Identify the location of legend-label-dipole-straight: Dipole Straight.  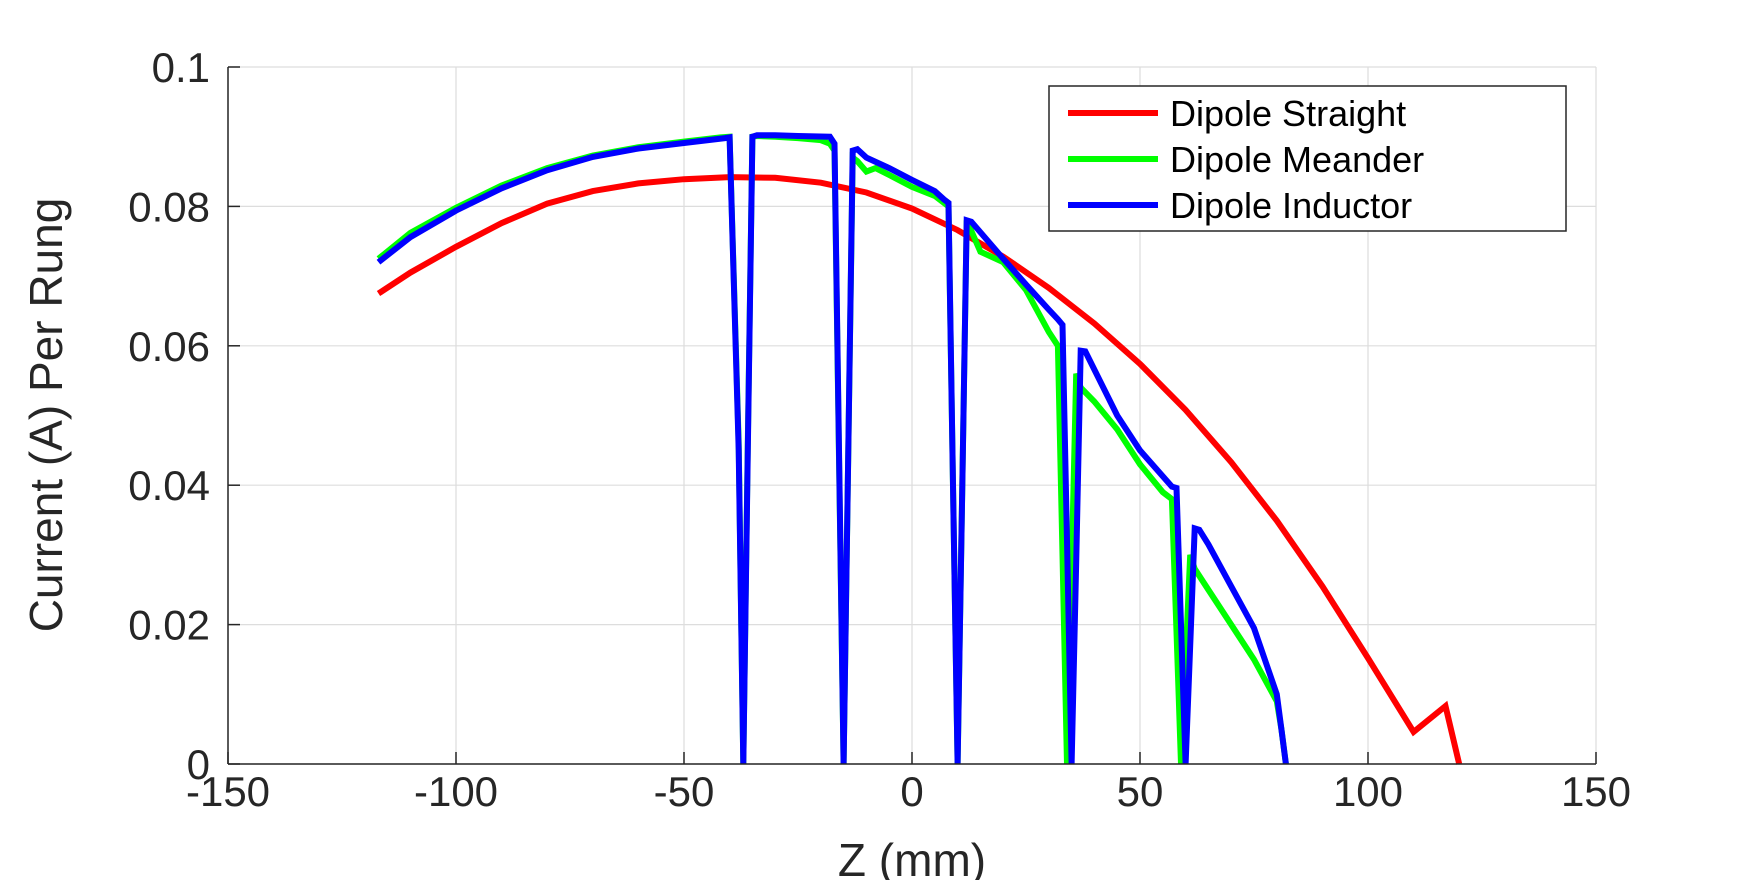
(1288, 113).